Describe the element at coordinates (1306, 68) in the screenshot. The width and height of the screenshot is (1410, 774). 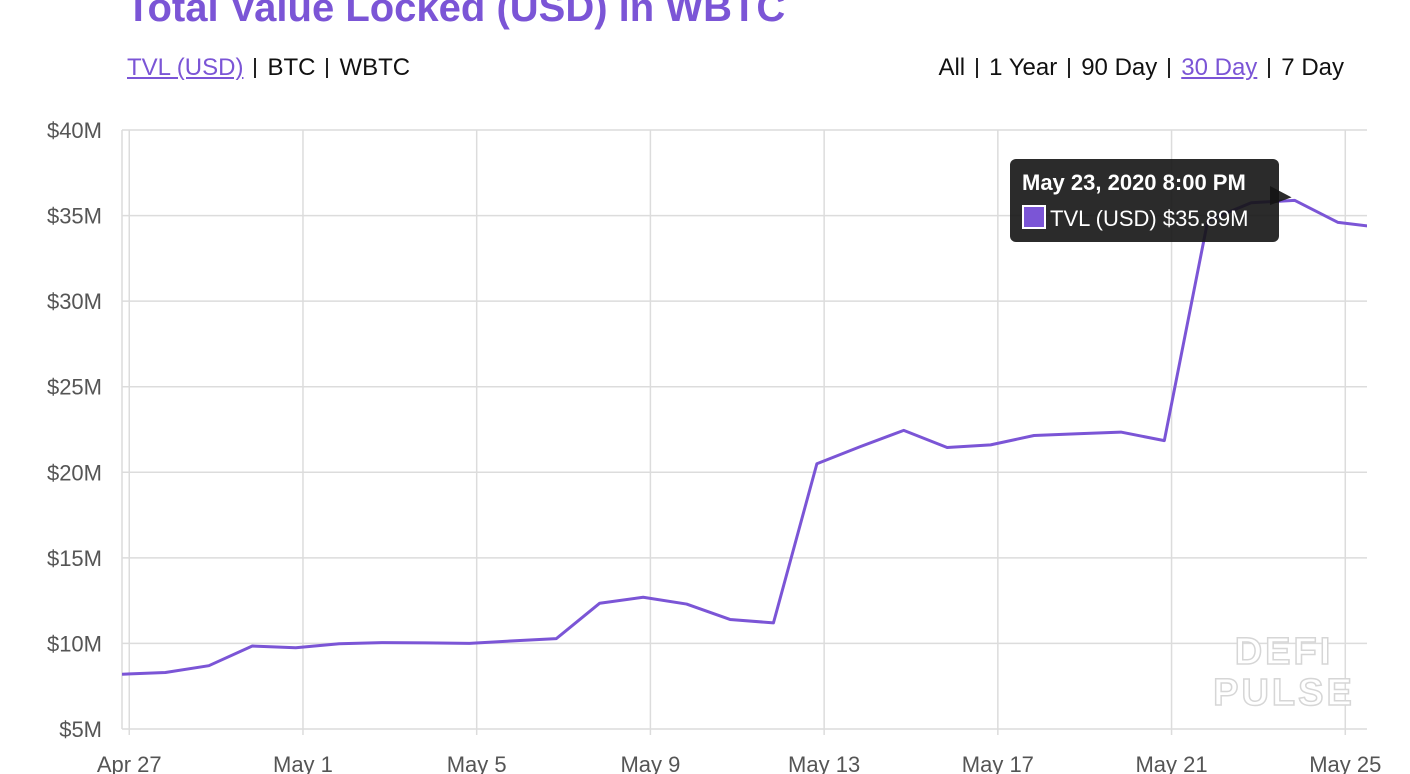
I see `range-tab: 7 Day` at that location.